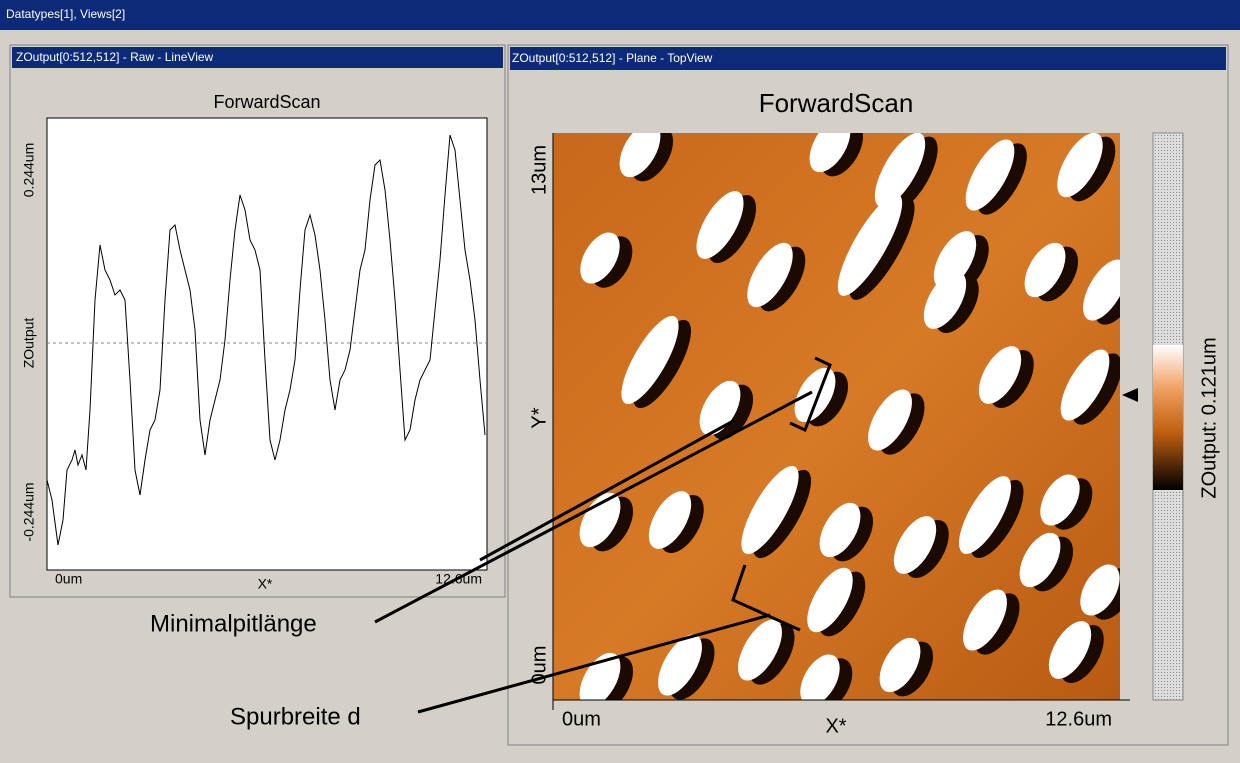  Describe the element at coordinates (29, 170) in the screenshot. I see `y-tick-label: 0.244um` at that location.